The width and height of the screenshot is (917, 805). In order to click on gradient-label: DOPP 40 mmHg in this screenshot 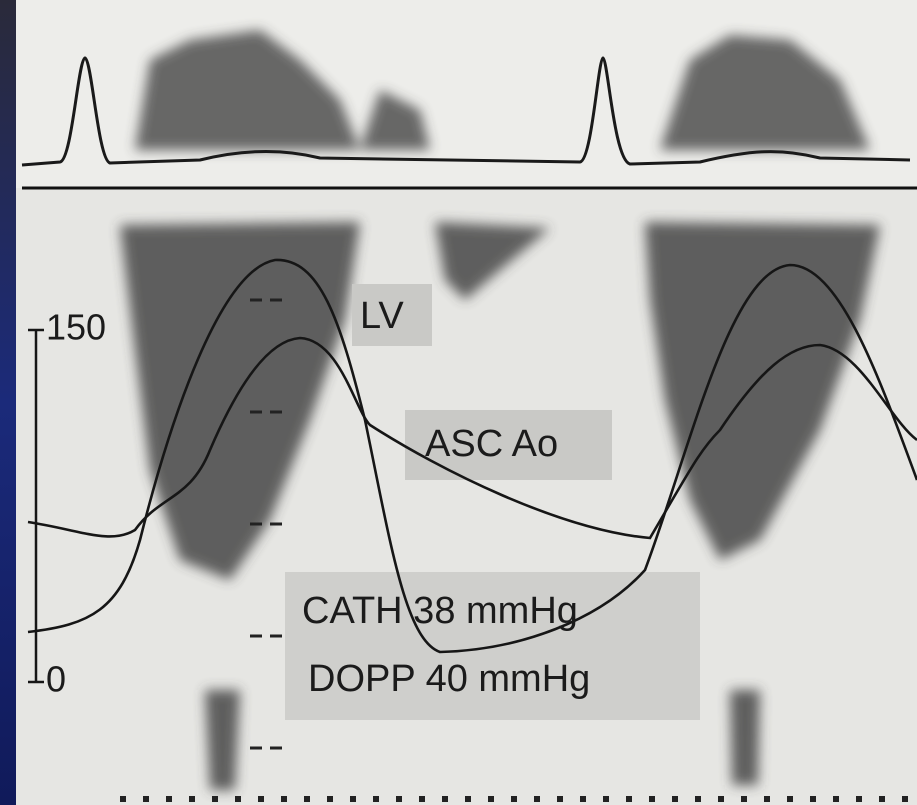, I will do `click(449, 679)`.